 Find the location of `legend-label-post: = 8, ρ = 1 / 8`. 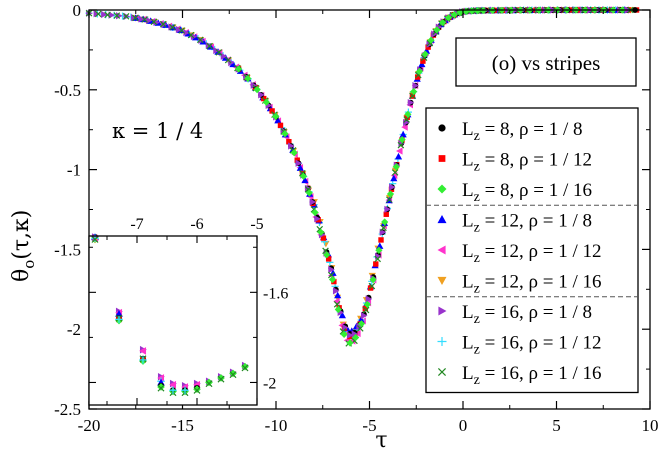

legend-label-post: = 8, ρ = 1 / 8 is located at coordinates (531, 129).